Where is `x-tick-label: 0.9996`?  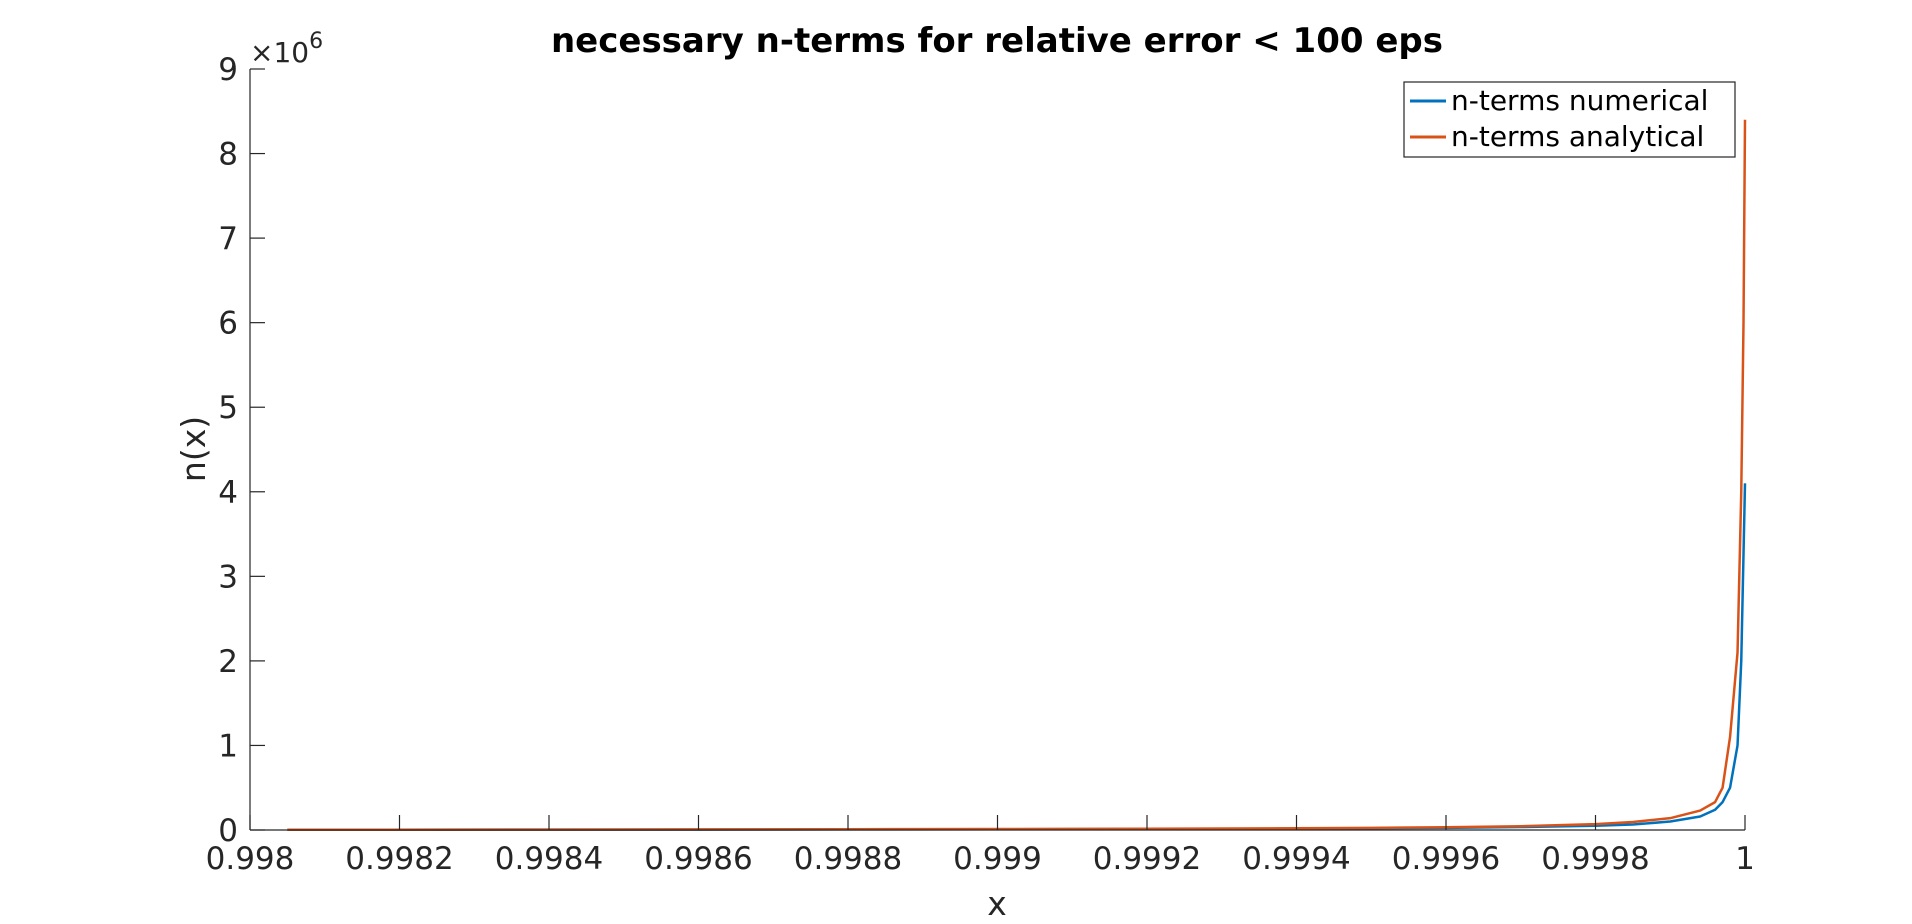
x-tick-label: 0.9996 is located at coordinates (1446, 859).